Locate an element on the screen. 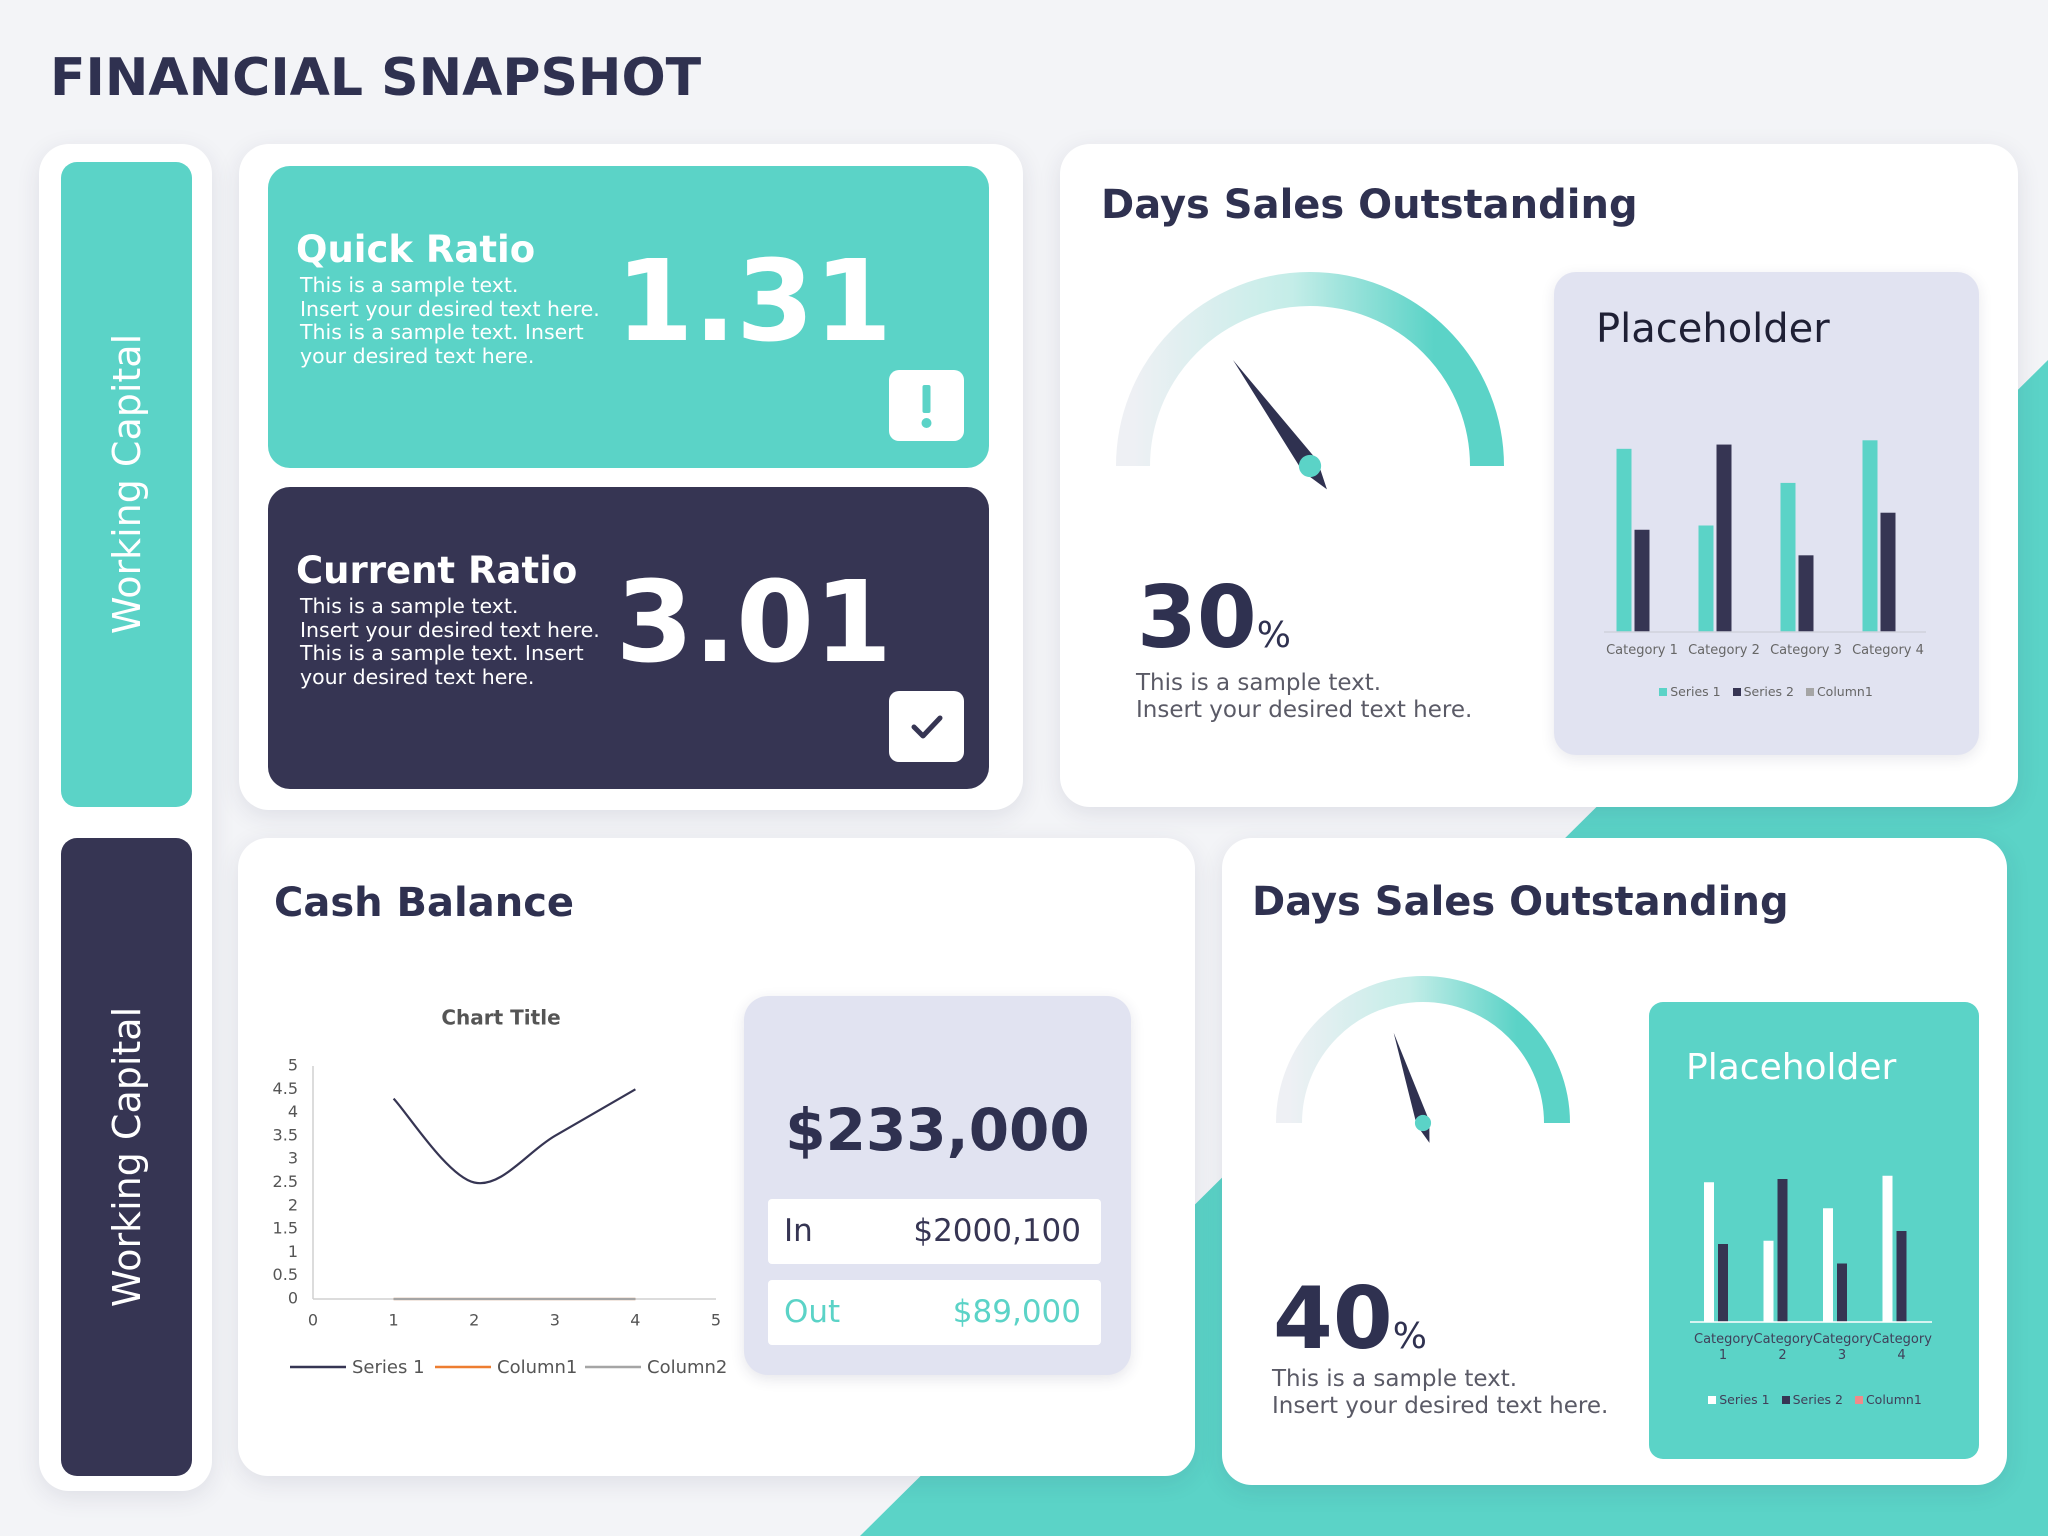  y-tick-label: 1 is located at coordinates (293, 1251).